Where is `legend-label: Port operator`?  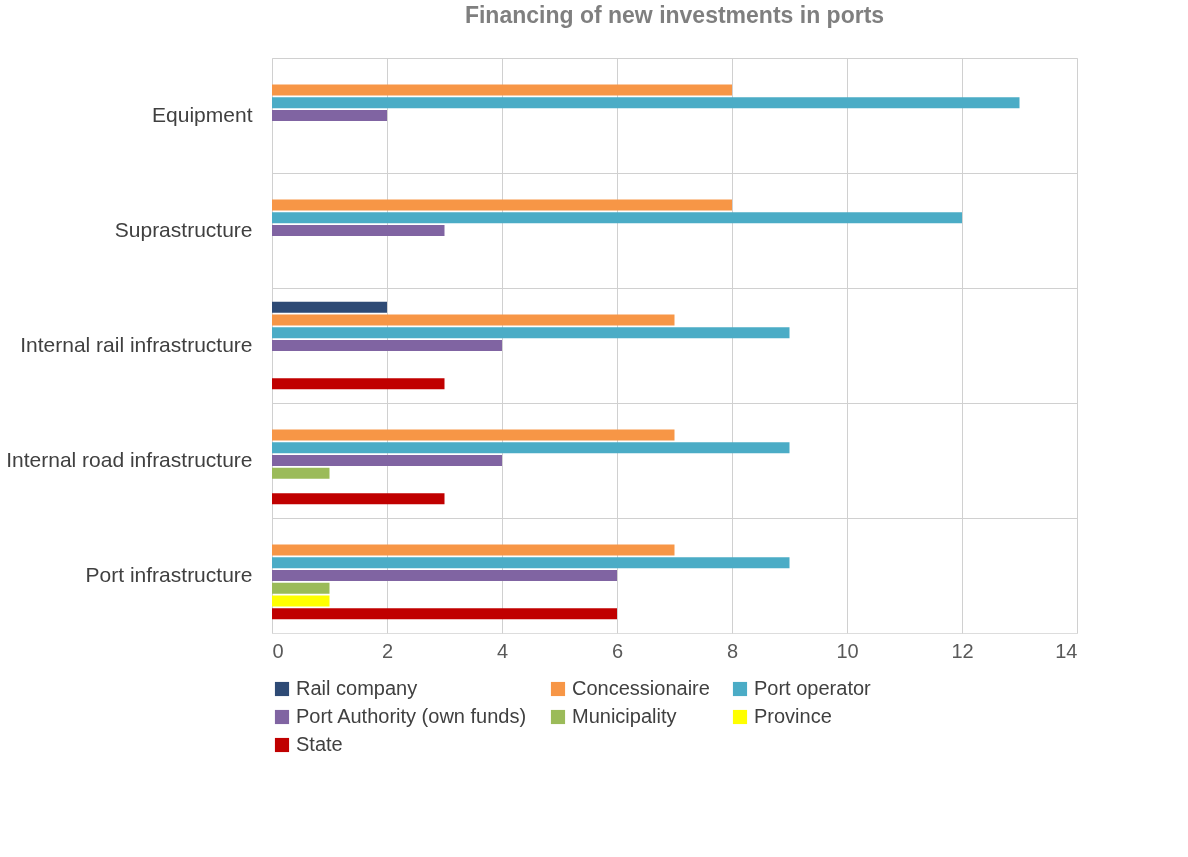
legend-label: Port operator is located at coordinates (813, 688).